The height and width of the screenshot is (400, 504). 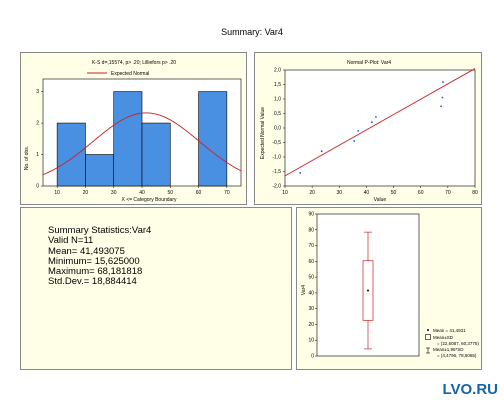 What do you see at coordinates (37, 92) in the screenshot?
I see `histogram-ytick-label: 3` at bounding box center [37, 92].